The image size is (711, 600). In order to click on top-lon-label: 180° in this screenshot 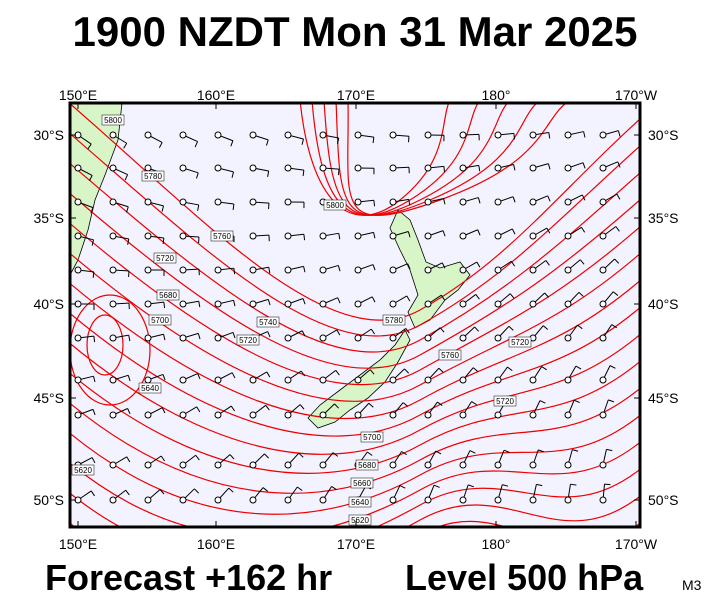, I will do `click(496, 95)`.